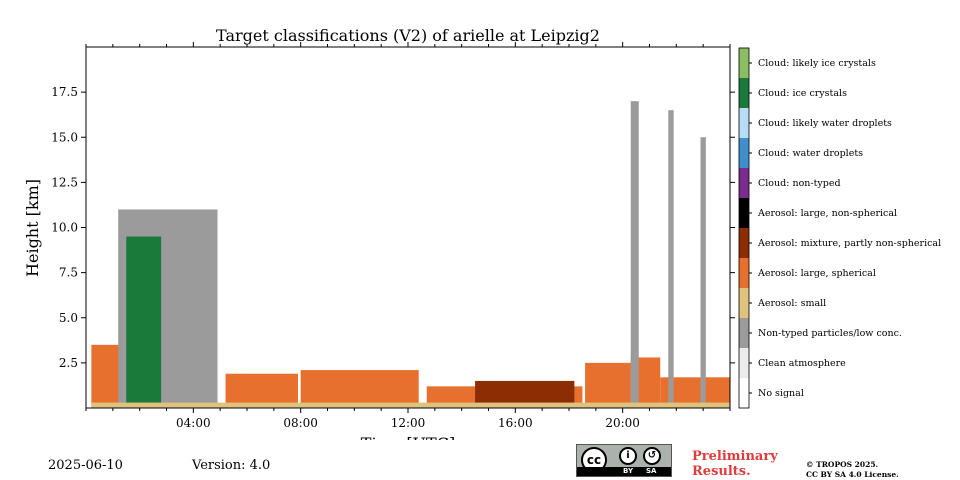 Image resolution: width=960 pixels, height=480 pixels. What do you see at coordinates (852, 474) in the screenshot?
I see `license-line-2: CC BY SA 4.0 License.` at bounding box center [852, 474].